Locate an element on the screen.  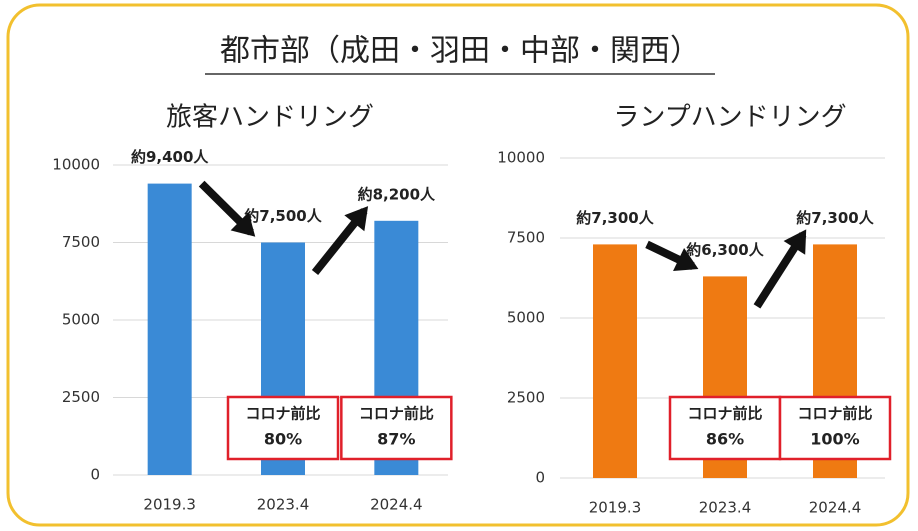
annotation-text: 87% is located at coordinates (396, 439).